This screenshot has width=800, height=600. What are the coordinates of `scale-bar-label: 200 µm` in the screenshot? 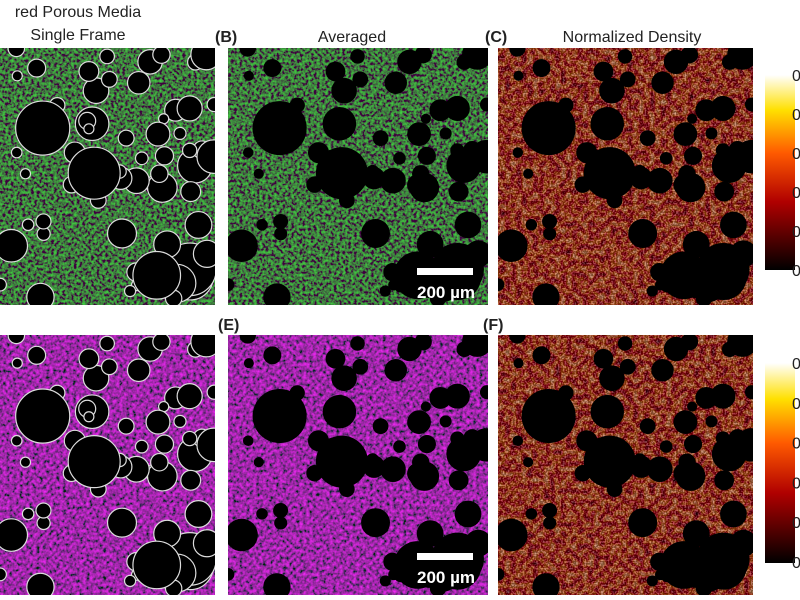 It's located at (446, 292).